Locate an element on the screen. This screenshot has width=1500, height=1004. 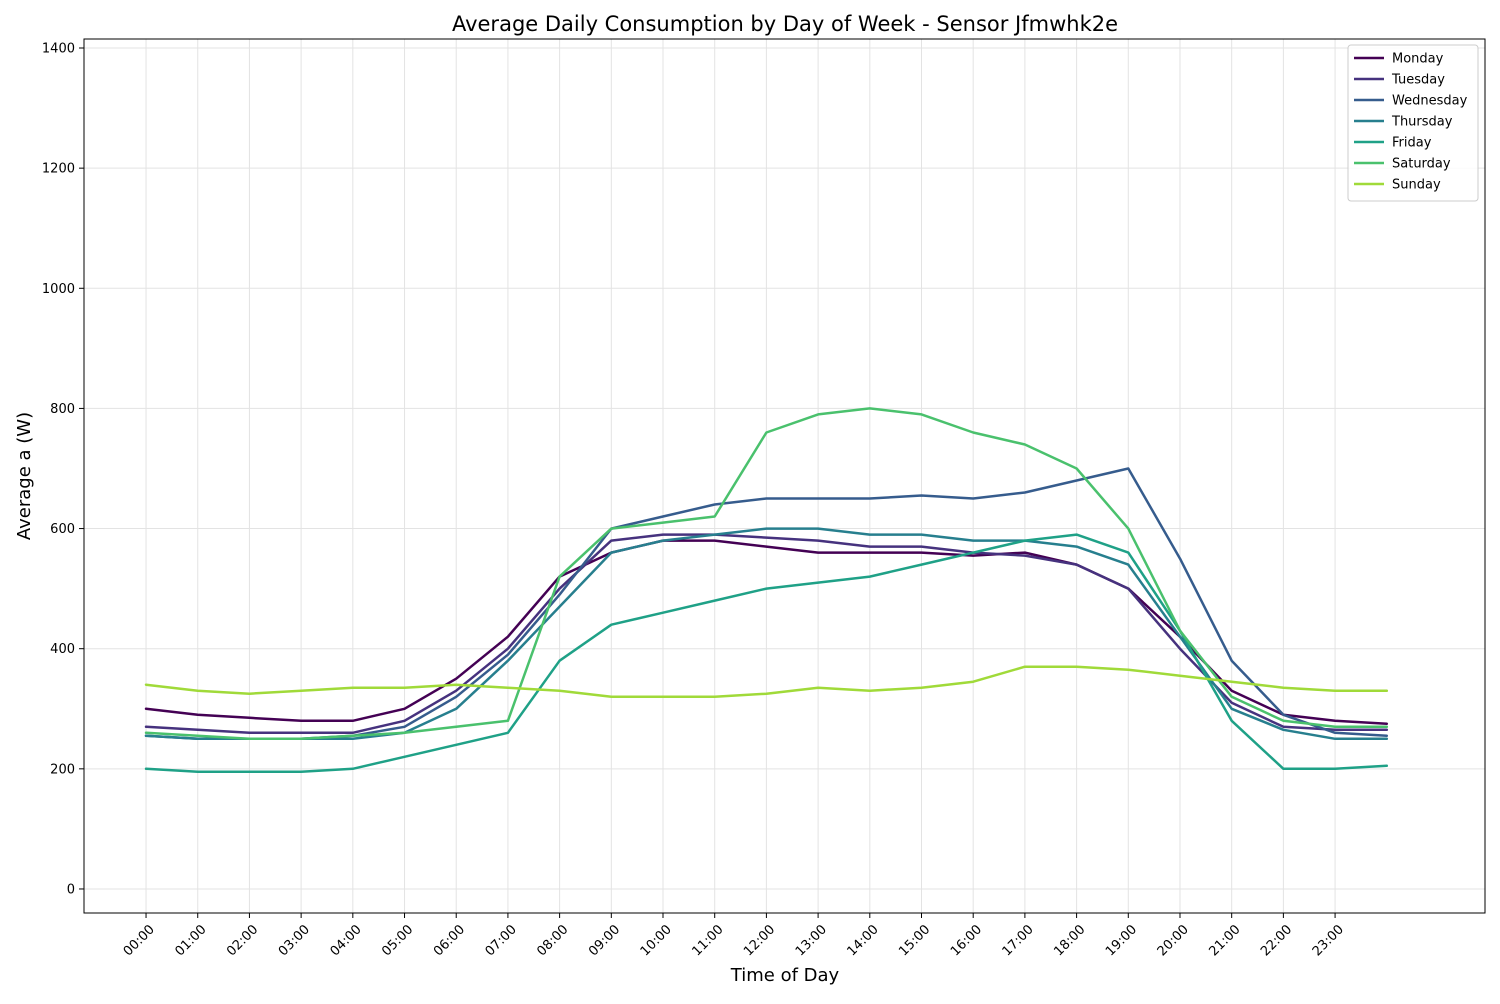
x-tick-label: 16:00 is located at coordinates (966, 940).